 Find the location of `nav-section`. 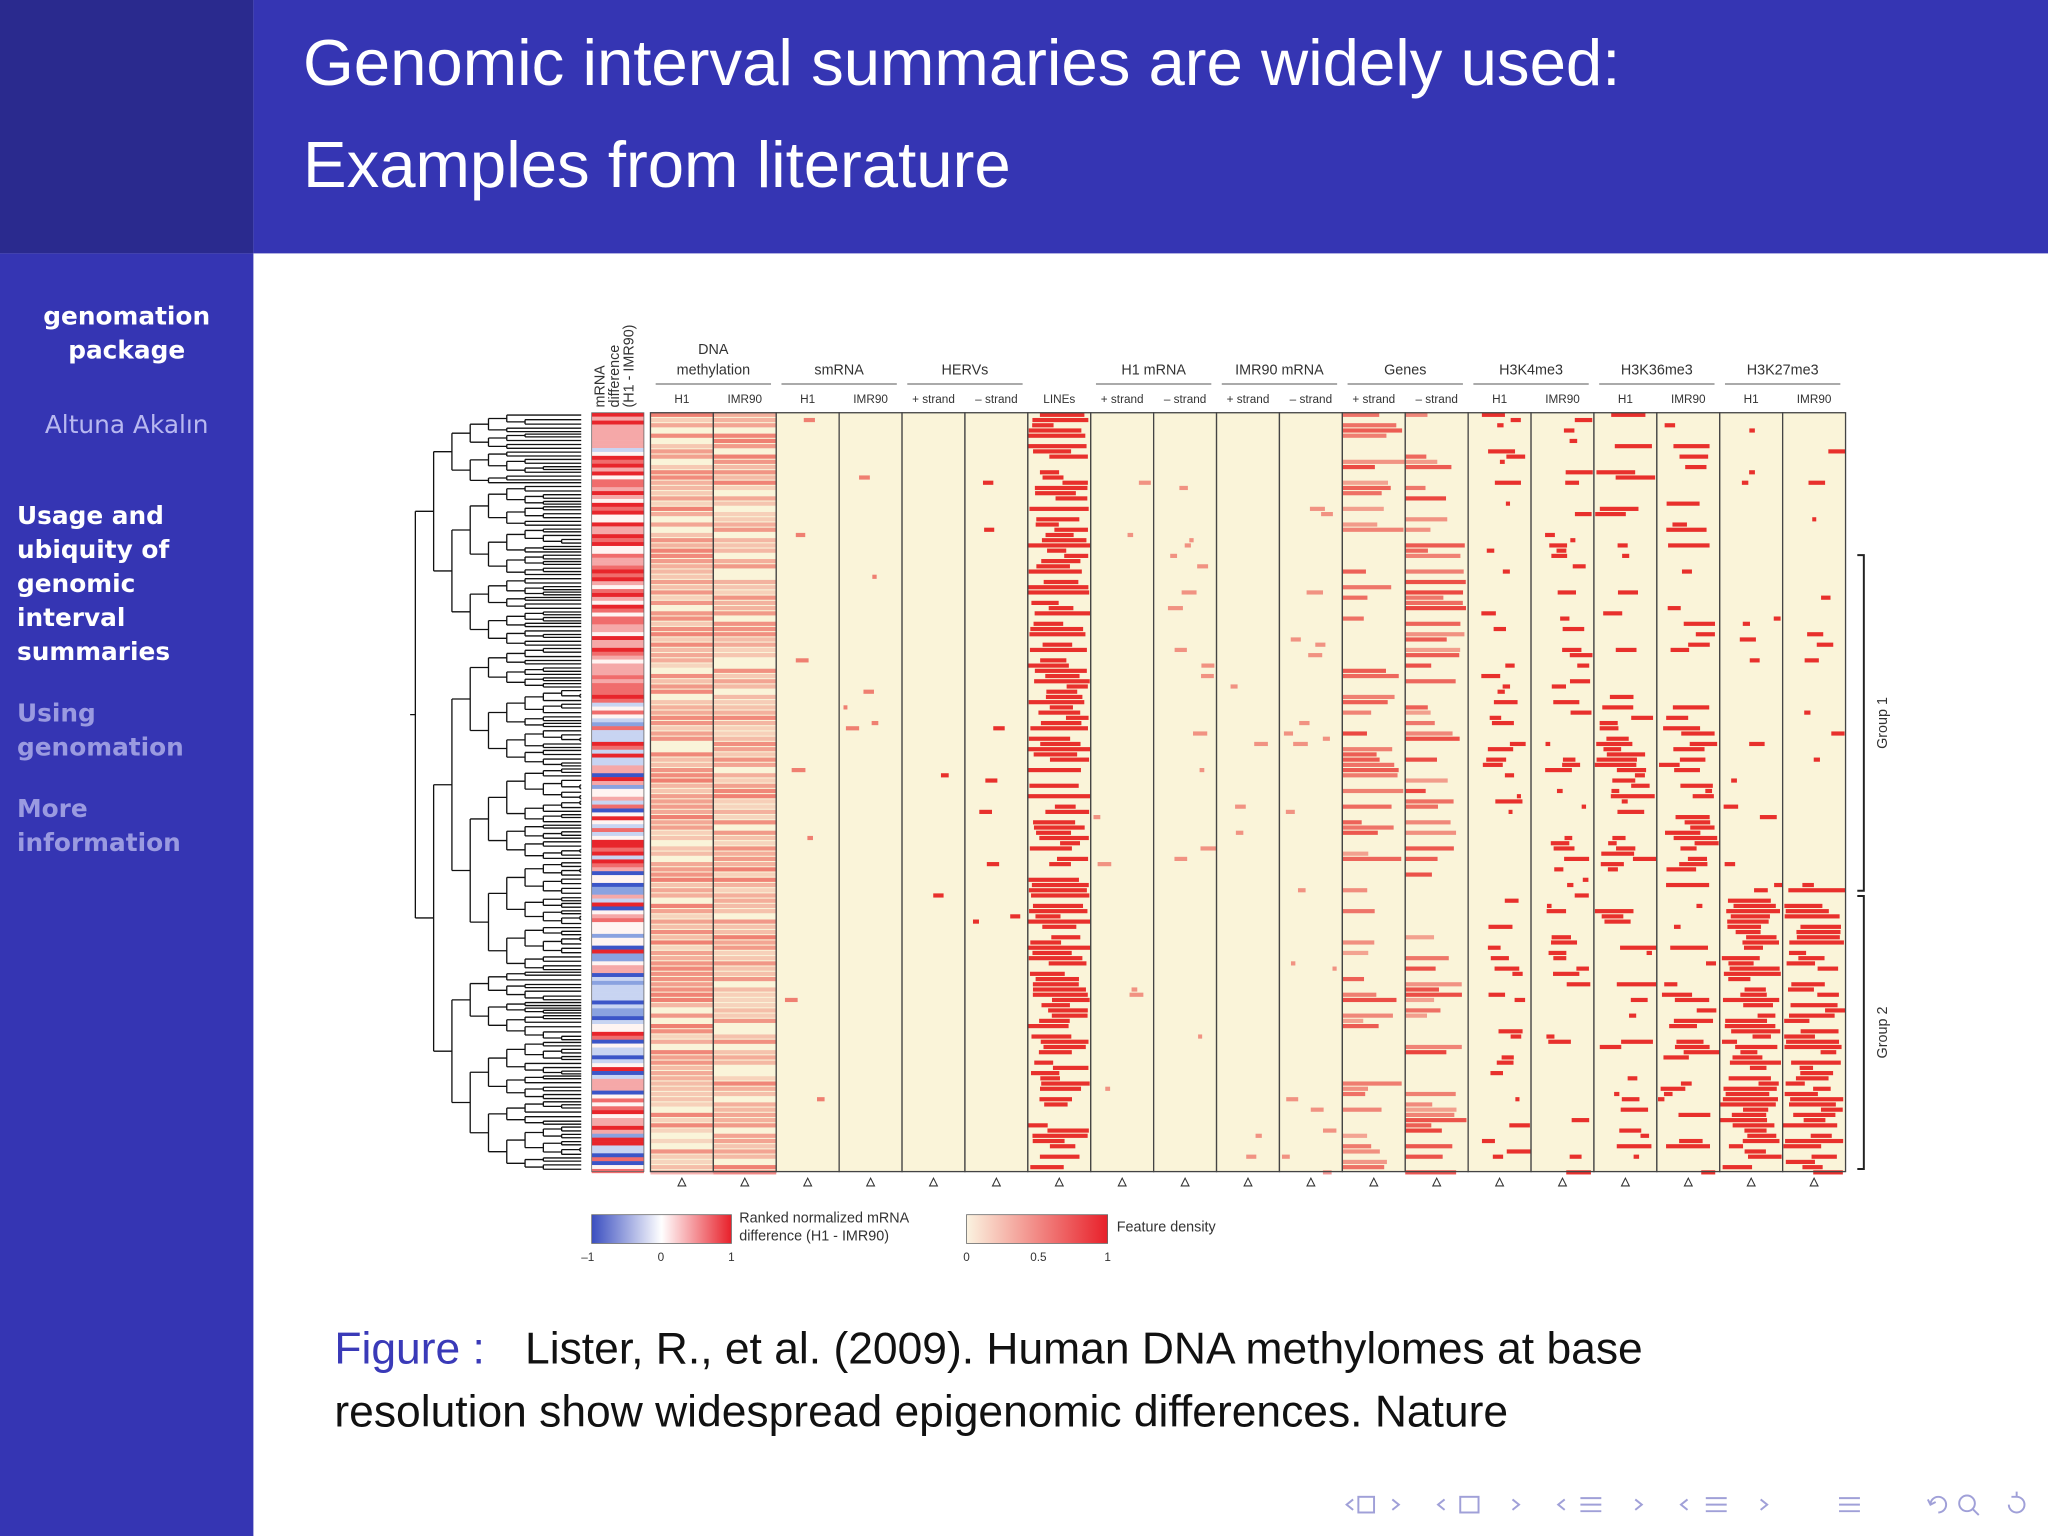

nav-section is located at coordinates (1591, 1505).